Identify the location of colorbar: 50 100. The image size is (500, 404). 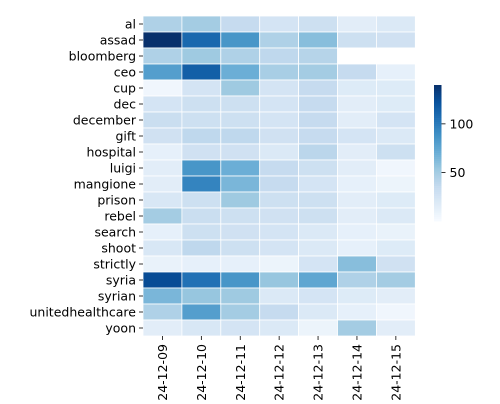
(453, 153).